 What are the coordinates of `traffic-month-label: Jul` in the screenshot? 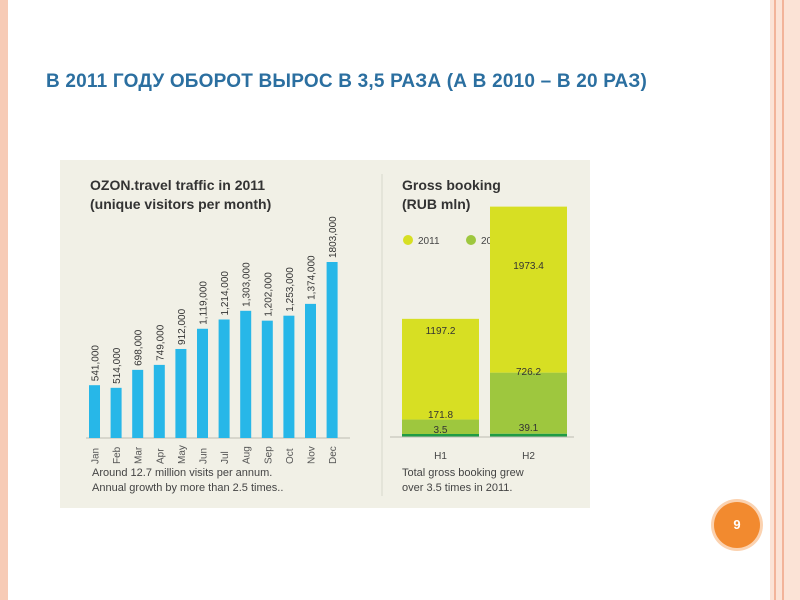 It's located at (225, 457).